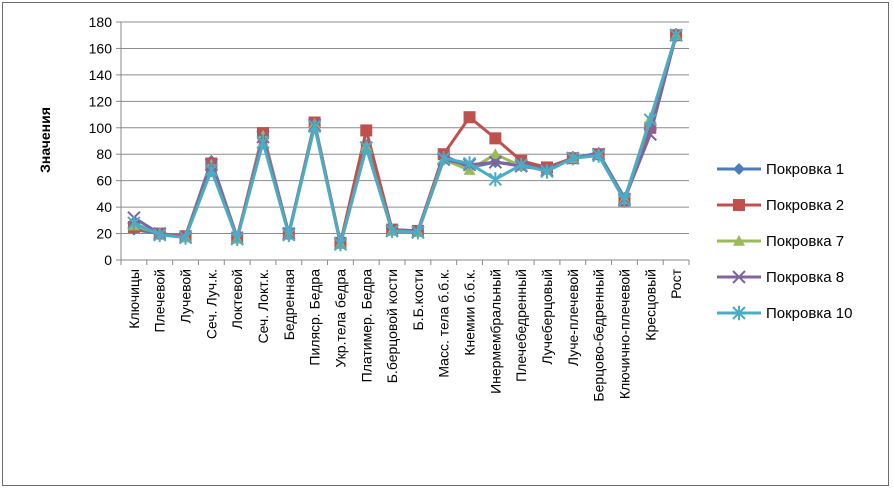  What do you see at coordinates (366, 326) in the screenshot?
I see `x-tick-label: Платимер. Бедра` at bounding box center [366, 326].